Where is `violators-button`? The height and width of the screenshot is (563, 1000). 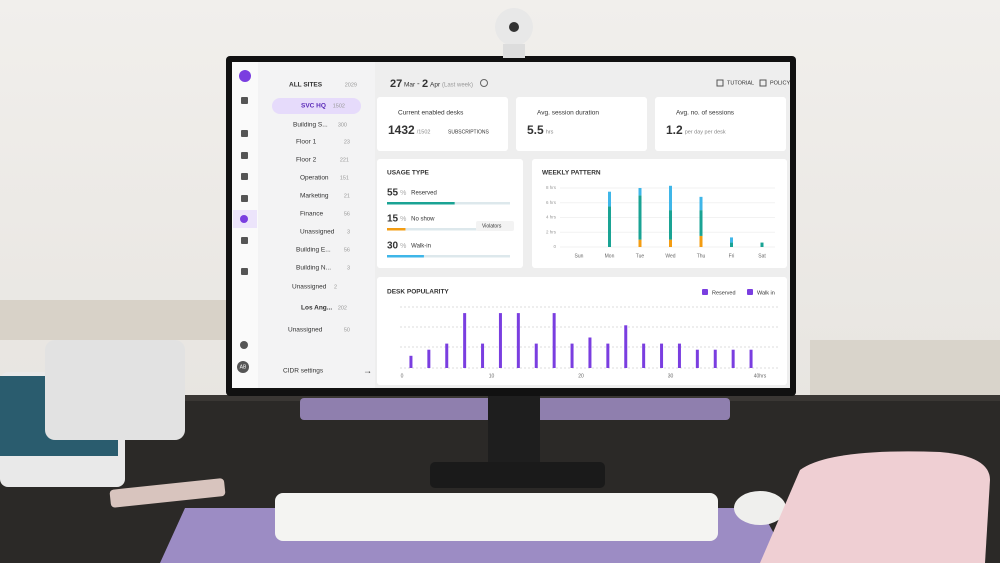
violators-button is located at coordinates (495, 226).